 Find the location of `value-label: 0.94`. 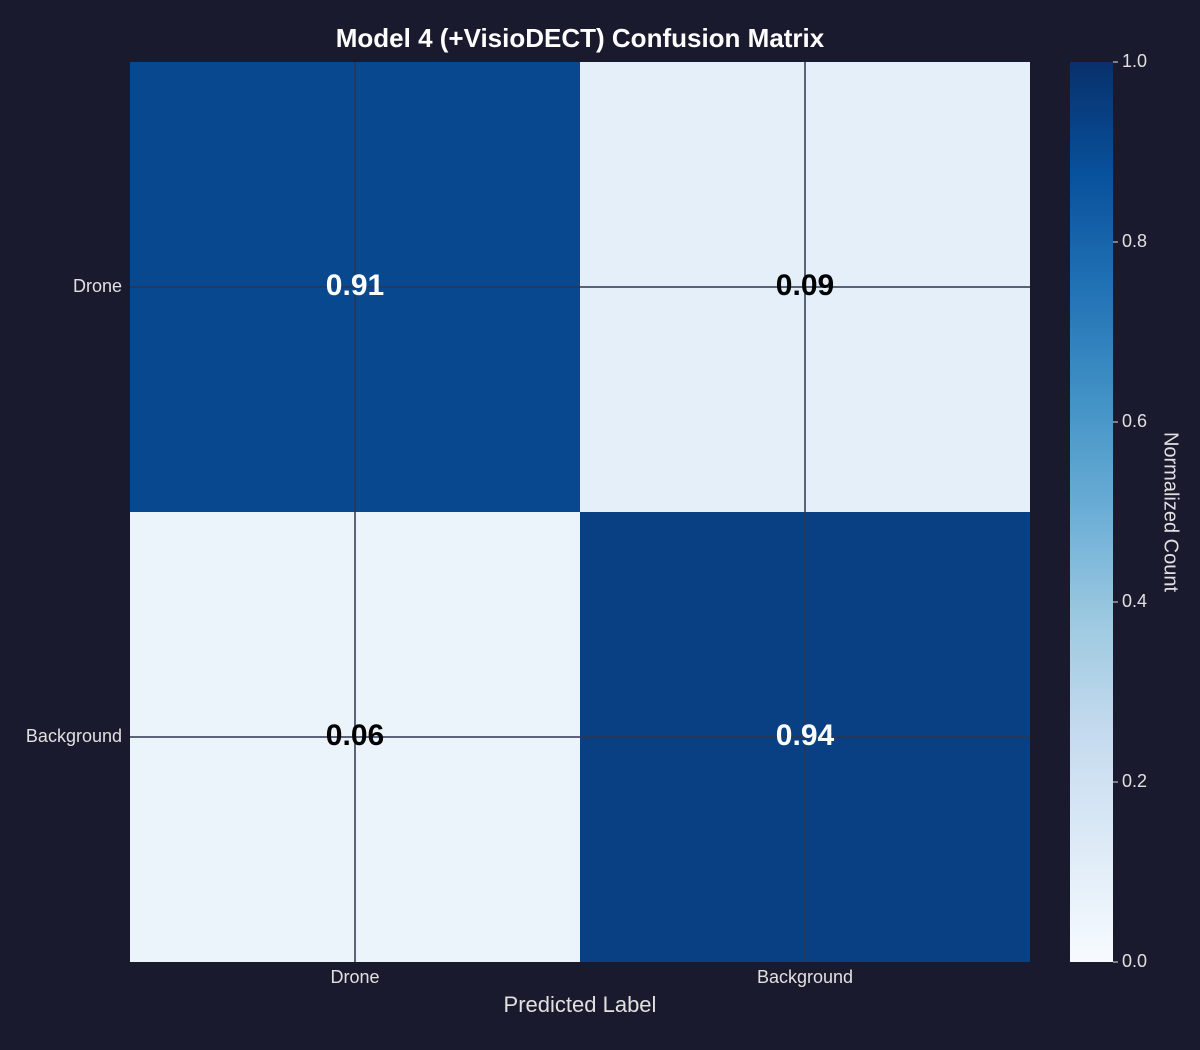

value-label: 0.94 is located at coordinates (805, 735).